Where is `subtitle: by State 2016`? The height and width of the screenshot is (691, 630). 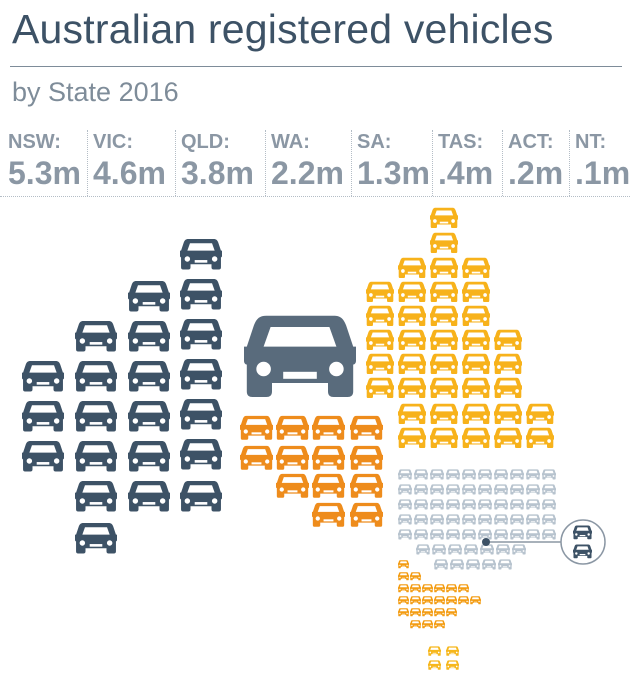
subtitle: by State 2016 is located at coordinates (95, 92).